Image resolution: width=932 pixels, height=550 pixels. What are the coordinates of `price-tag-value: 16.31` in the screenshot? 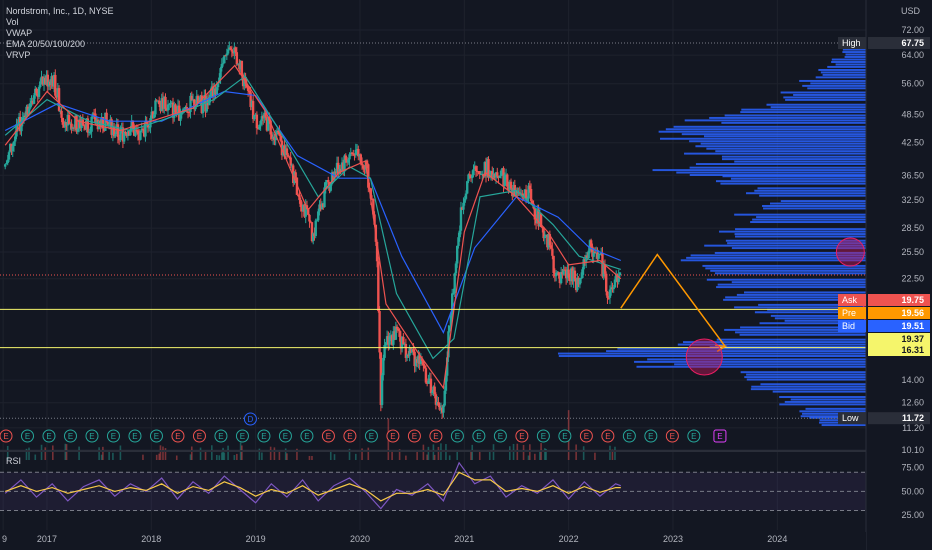 It's located at (912, 350).